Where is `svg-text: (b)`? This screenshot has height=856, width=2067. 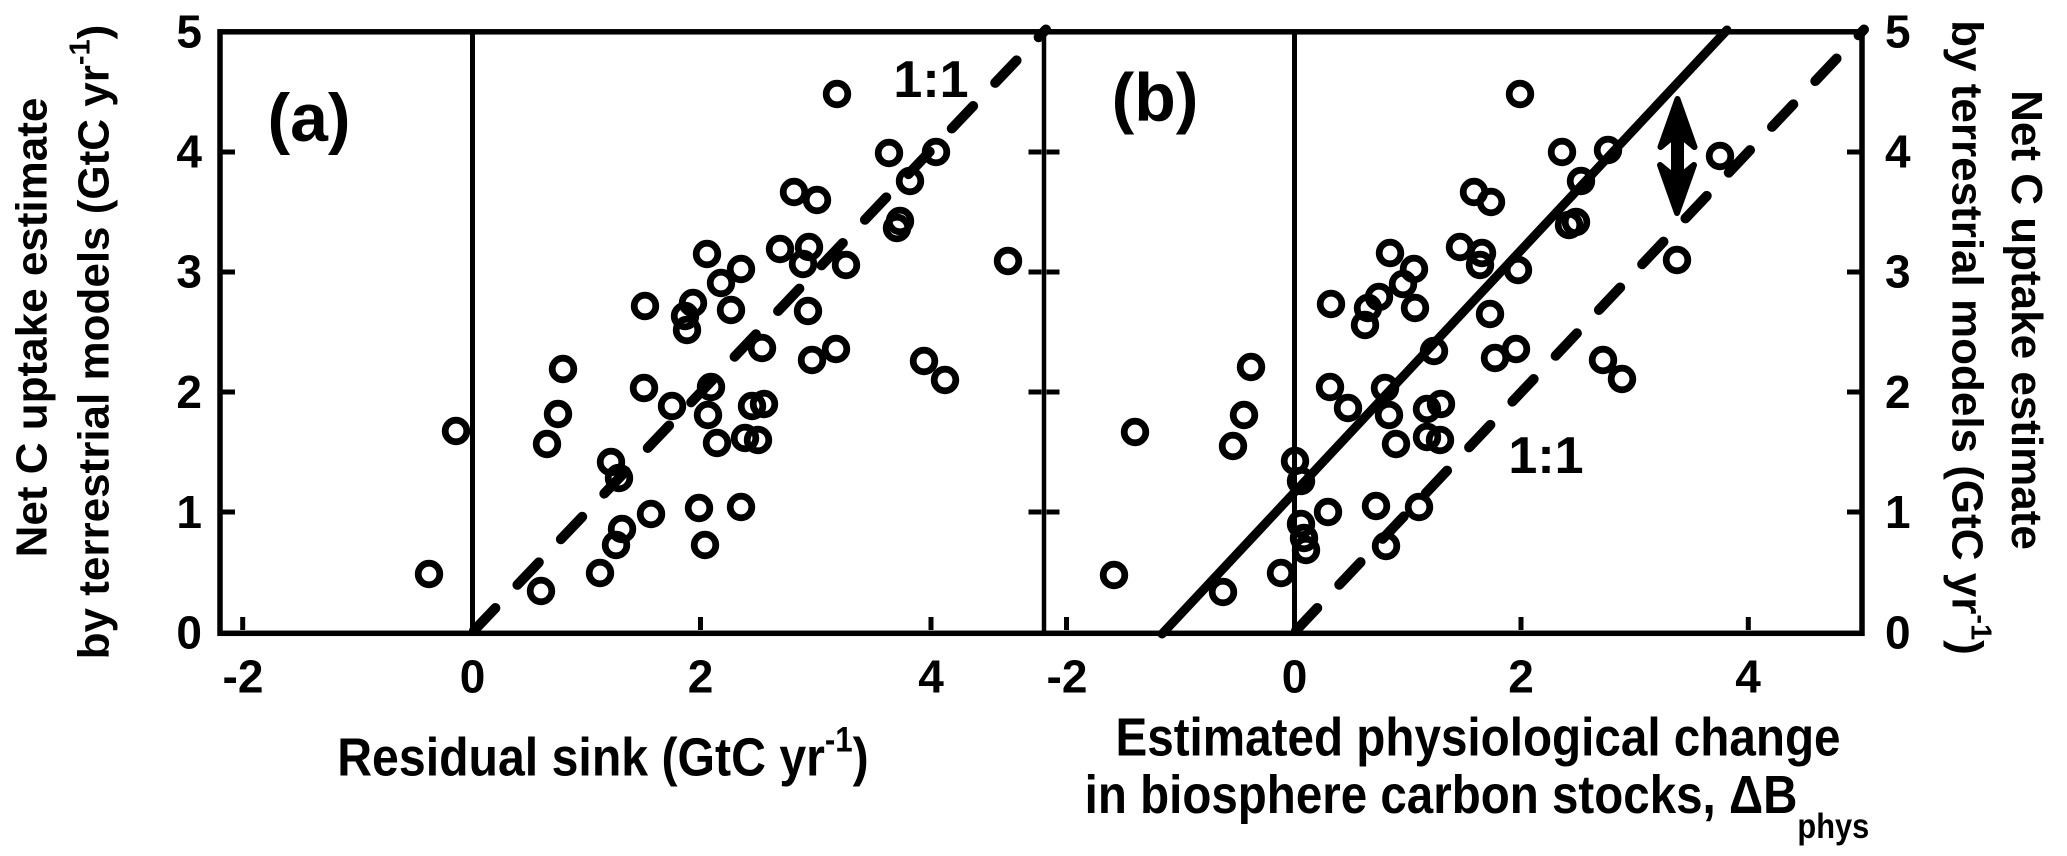 svg-text: (b) is located at coordinates (1155, 98).